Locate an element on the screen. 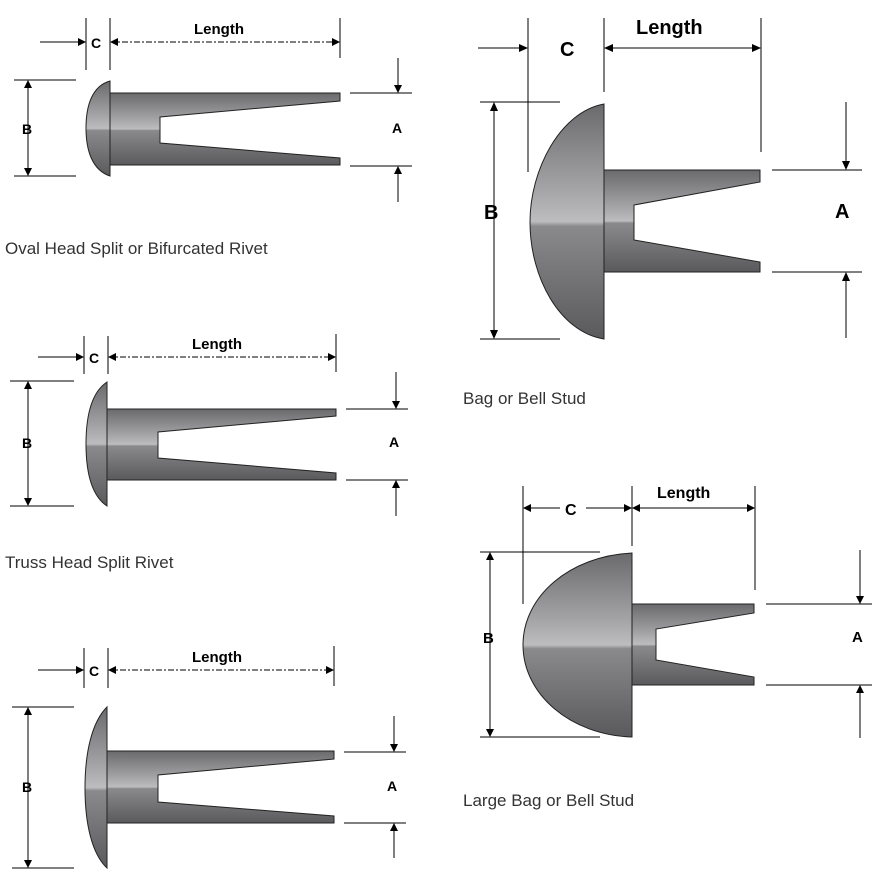 The height and width of the screenshot is (878, 878). oval-head-rivet: B C Length A is located at coordinates (213, 110).